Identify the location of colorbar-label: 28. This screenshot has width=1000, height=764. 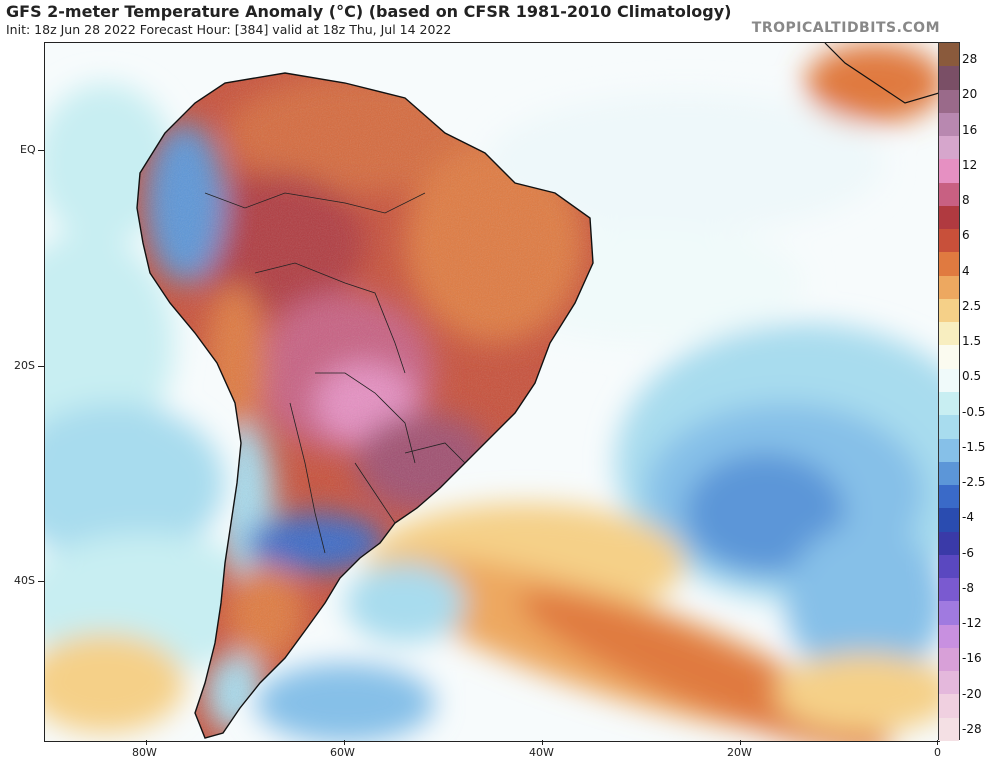
(970, 59).